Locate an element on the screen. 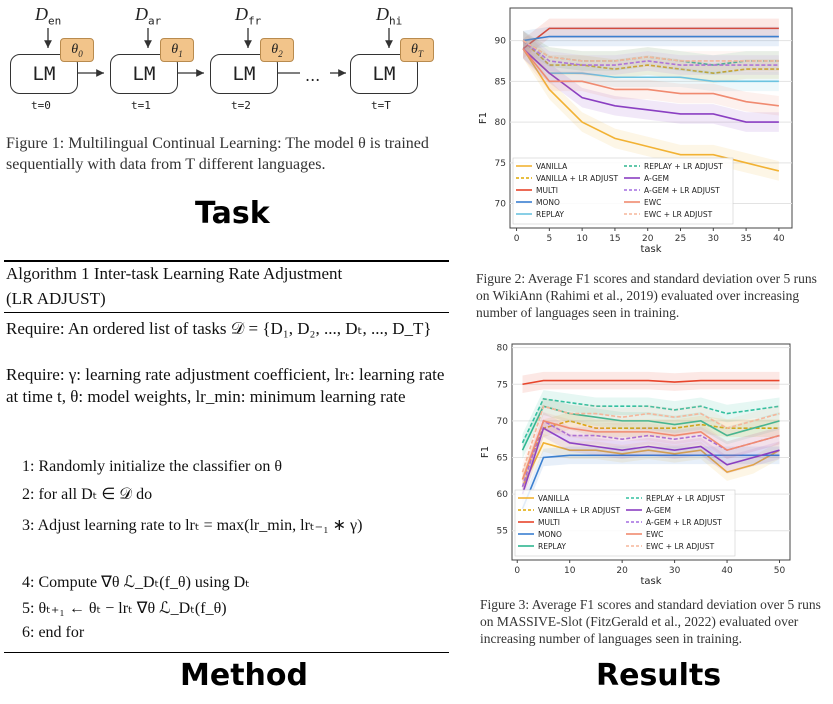  y-tick-label-2: 65 is located at coordinates (502, 458).